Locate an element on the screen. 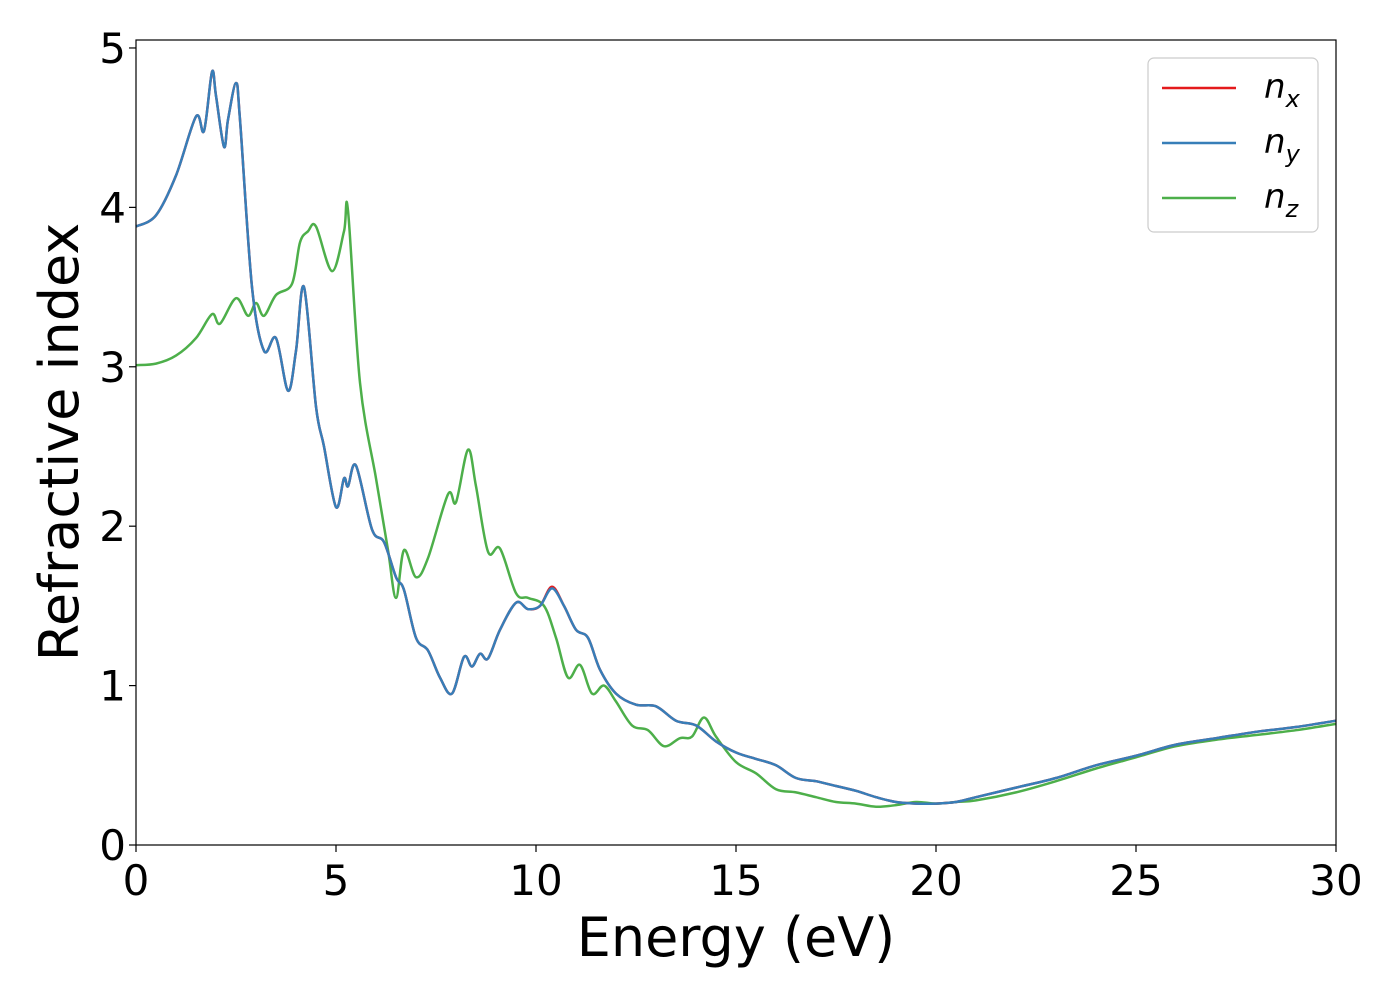  y-axis-ticks: 0 1 2 3 4 5 is located at coordinates (117, 447).